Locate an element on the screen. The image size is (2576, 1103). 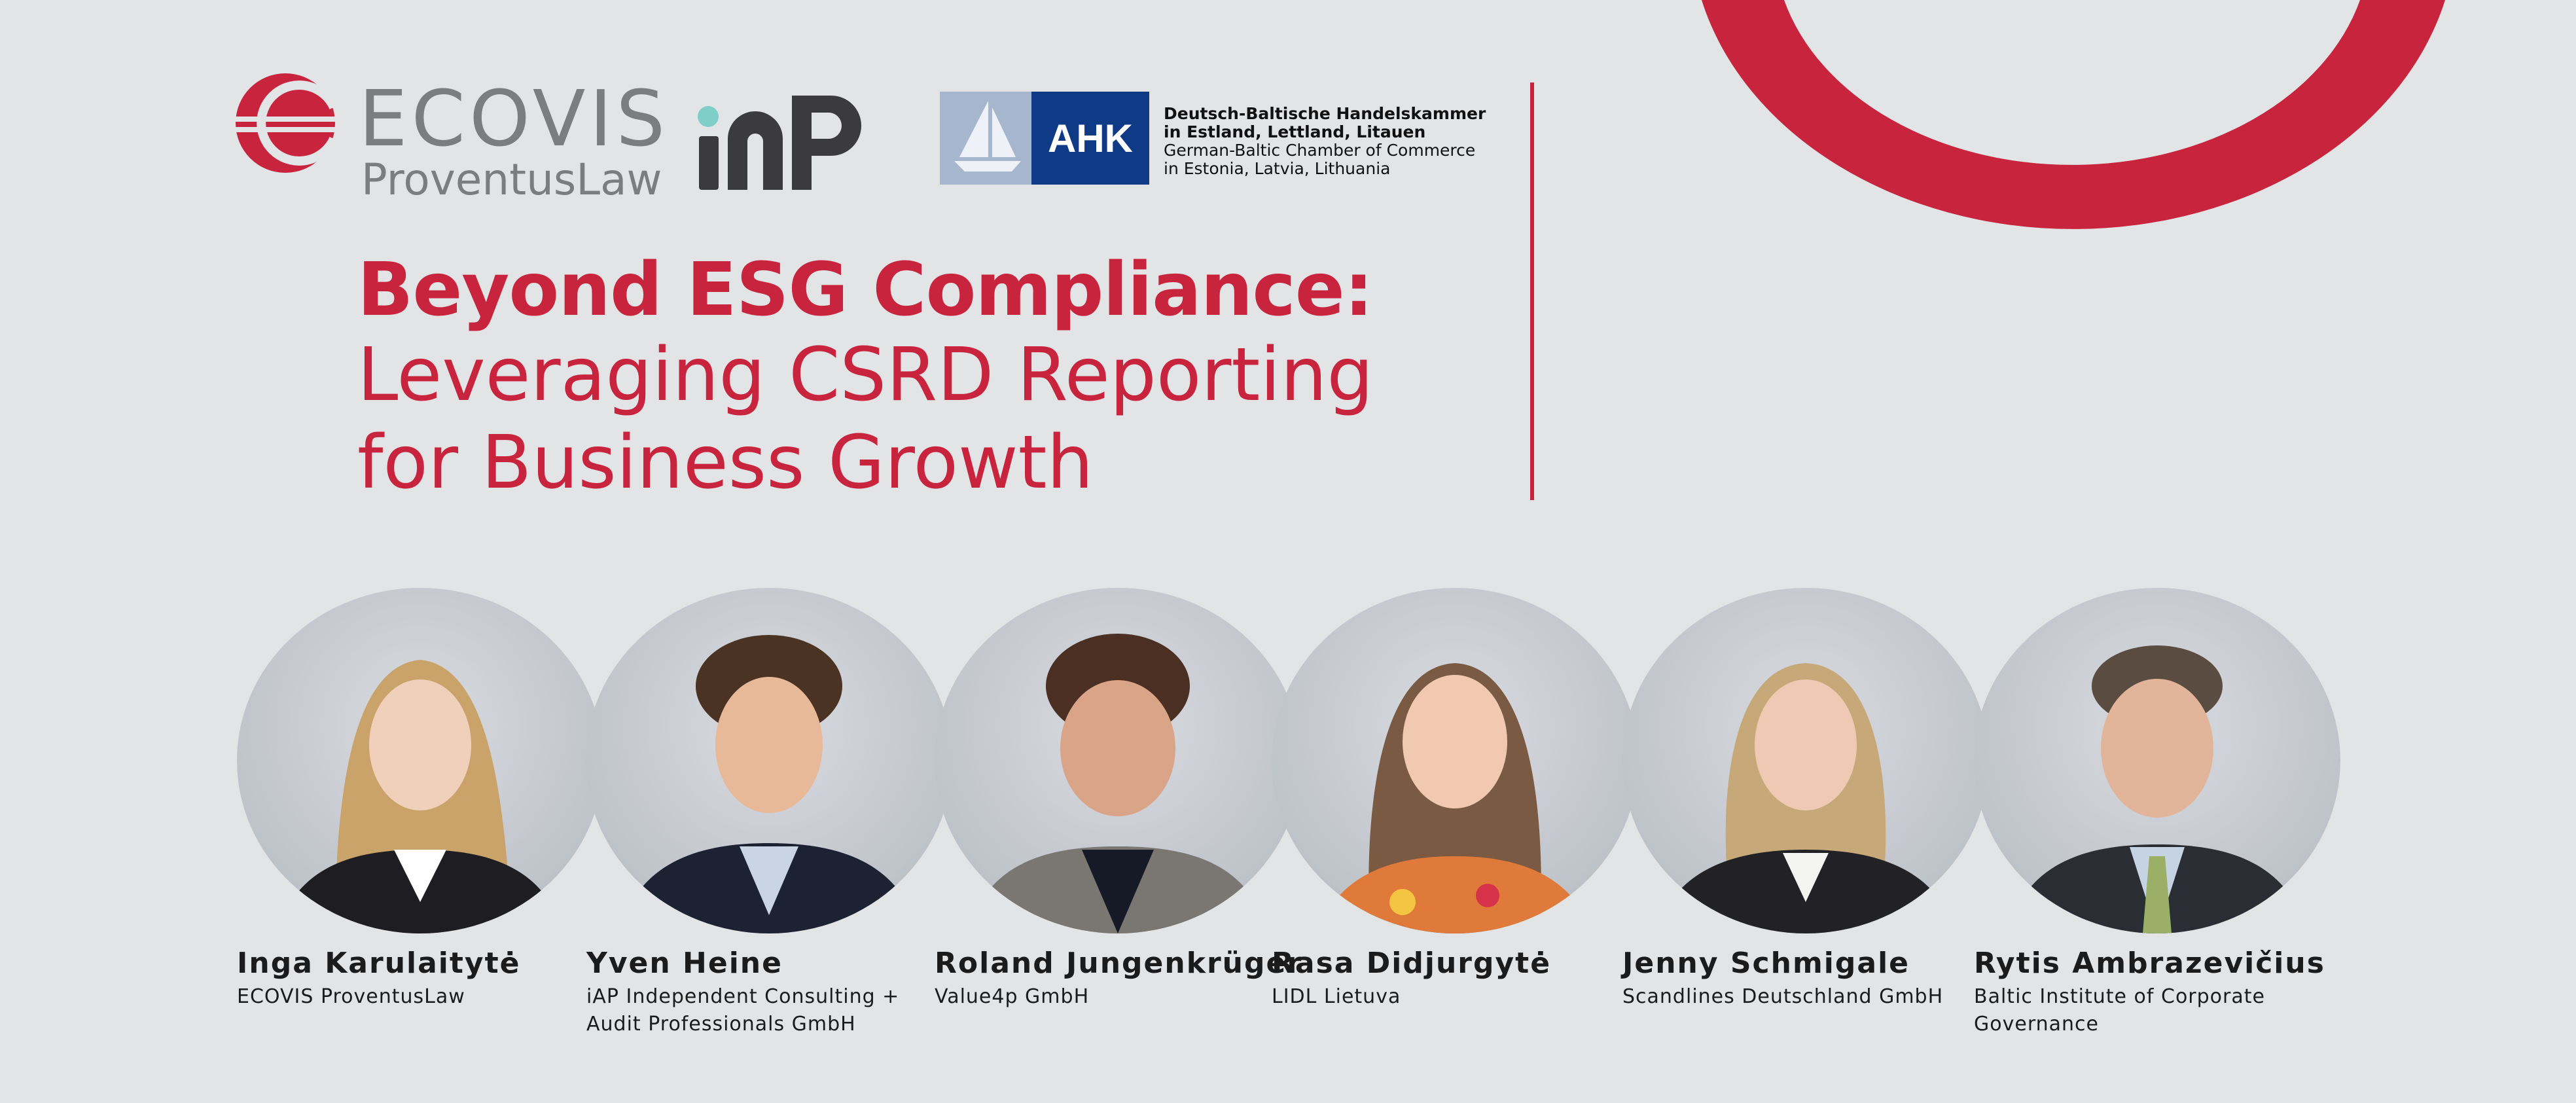
speaker-name: Roland Jungenkrüger is located at coordinates (1119, 963).